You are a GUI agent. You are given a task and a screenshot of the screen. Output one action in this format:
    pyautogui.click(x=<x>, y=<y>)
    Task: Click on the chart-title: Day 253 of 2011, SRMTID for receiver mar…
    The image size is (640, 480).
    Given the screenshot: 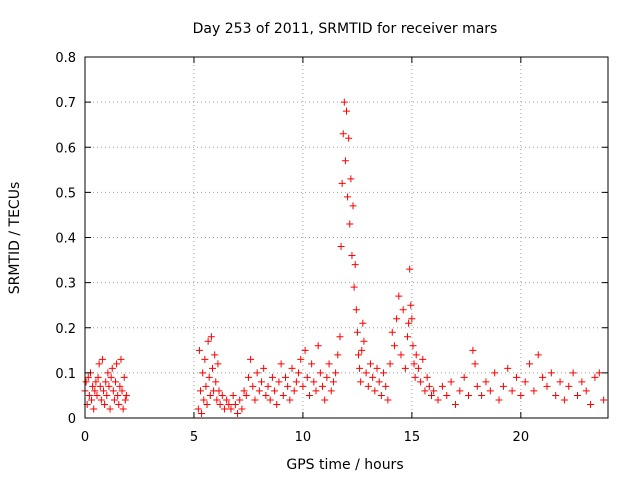 What is the action you would take?
    pyautogui.click(x=345, y=29)
    